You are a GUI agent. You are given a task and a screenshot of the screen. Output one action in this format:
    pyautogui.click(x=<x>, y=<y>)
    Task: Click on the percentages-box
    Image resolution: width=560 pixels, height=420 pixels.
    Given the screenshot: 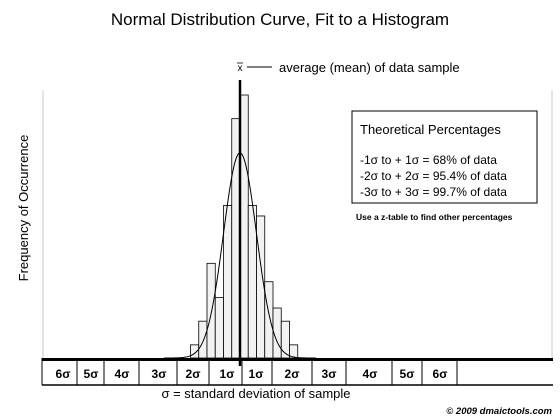 What is the action you would take?
    pyautogui.click(x=444, y=157)
    